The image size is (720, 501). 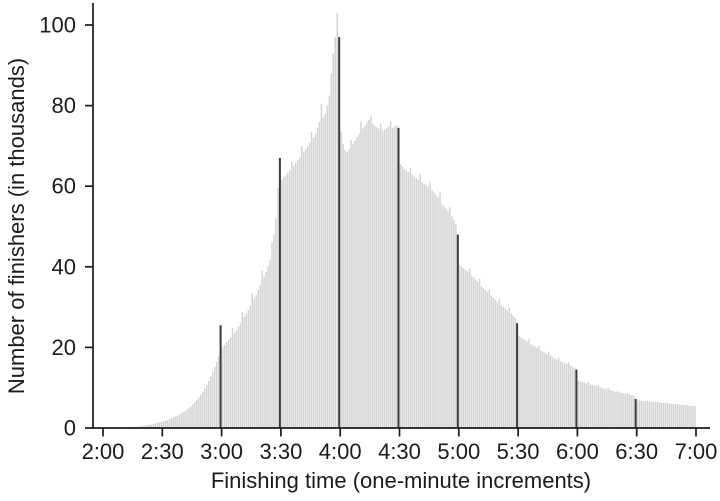 What do you see at coordinates (458, 451) in the screenshot?
I see `x-tick-label: 5:00` at bounding box center [458, 451].